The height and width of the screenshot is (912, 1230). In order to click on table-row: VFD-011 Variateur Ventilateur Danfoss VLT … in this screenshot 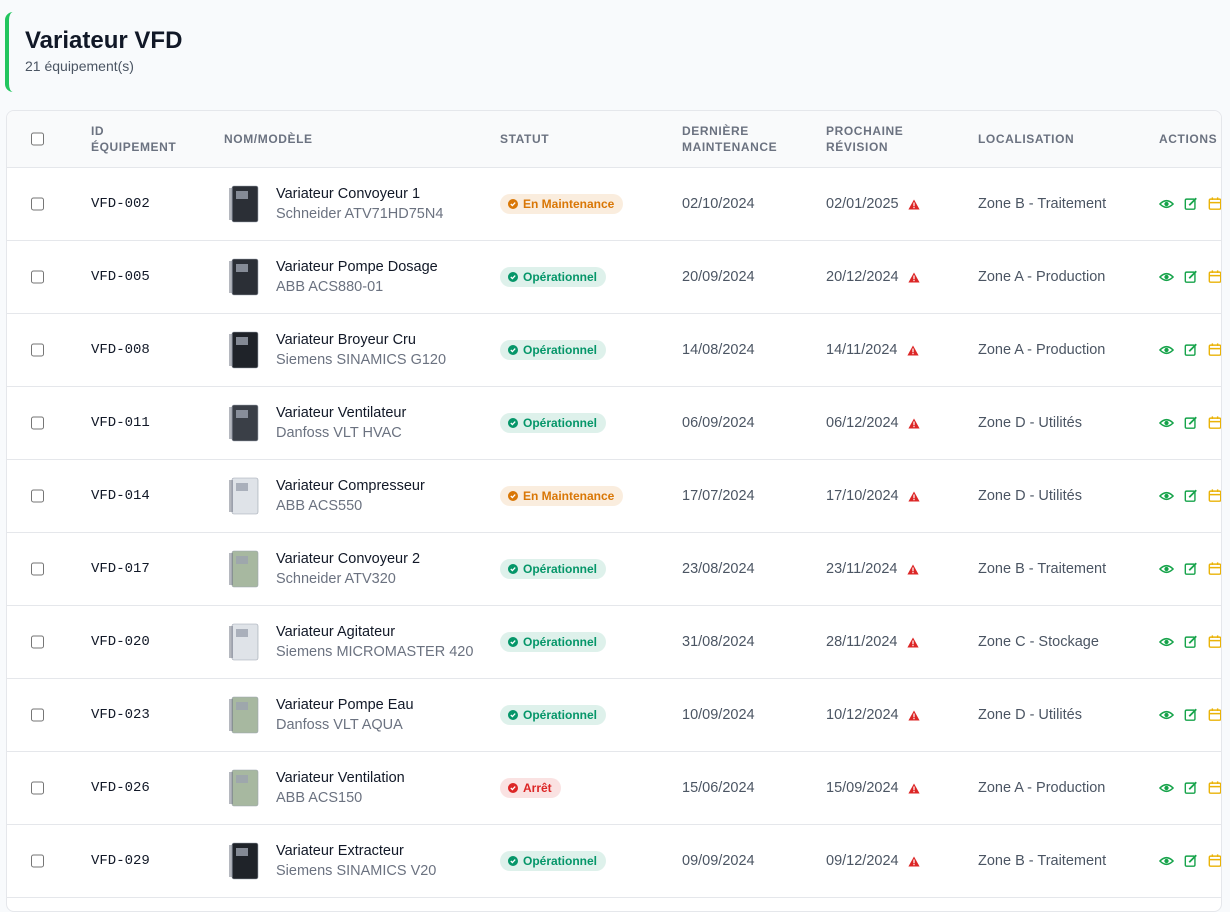, I will do `click(614, 423)`.